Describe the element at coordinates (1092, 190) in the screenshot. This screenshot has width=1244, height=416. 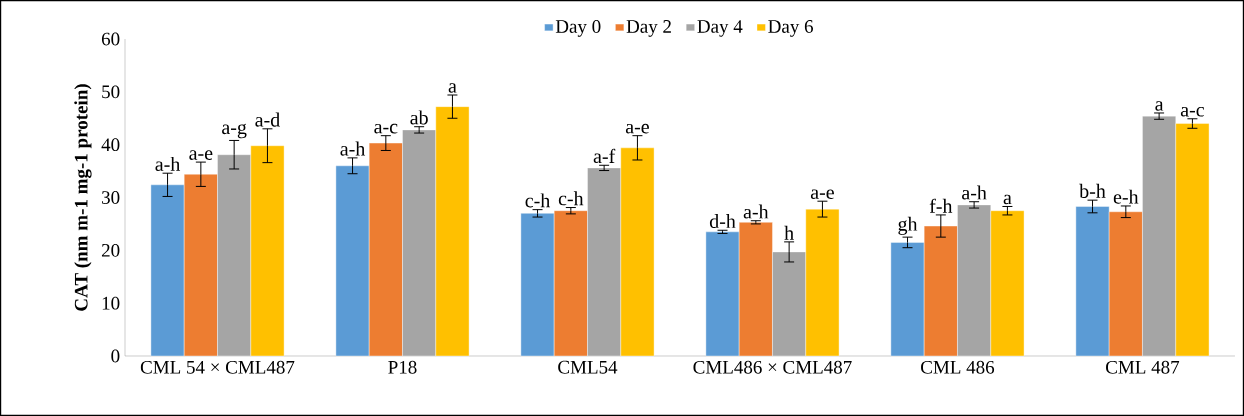
I see `data-label: b-h` at that location.